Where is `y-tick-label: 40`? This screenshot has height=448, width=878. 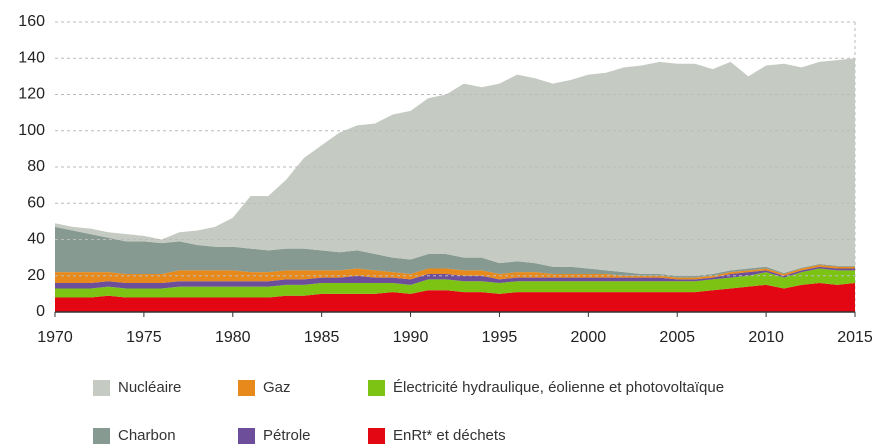
y-tick-label: 40 is located at coordinates (36, 239).